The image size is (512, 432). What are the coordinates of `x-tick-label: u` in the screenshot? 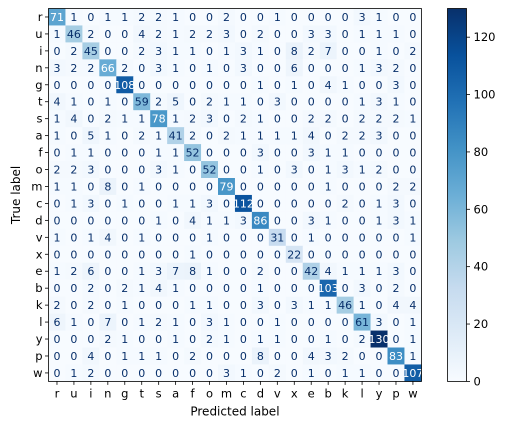 It's located at (73, 393).